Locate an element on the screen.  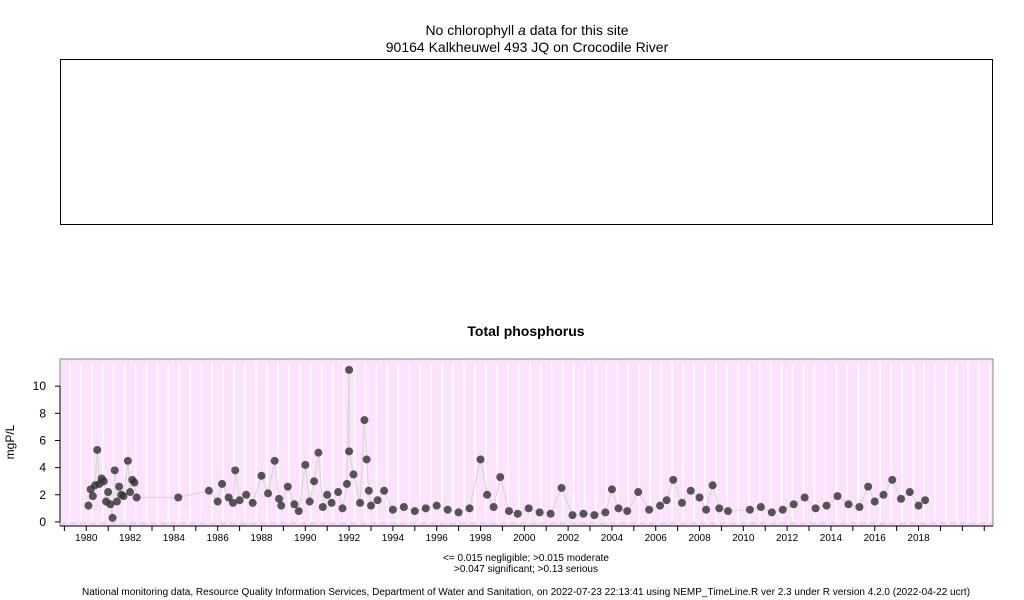
x-tick-label: 2018 is located at coordinates (918, 538).